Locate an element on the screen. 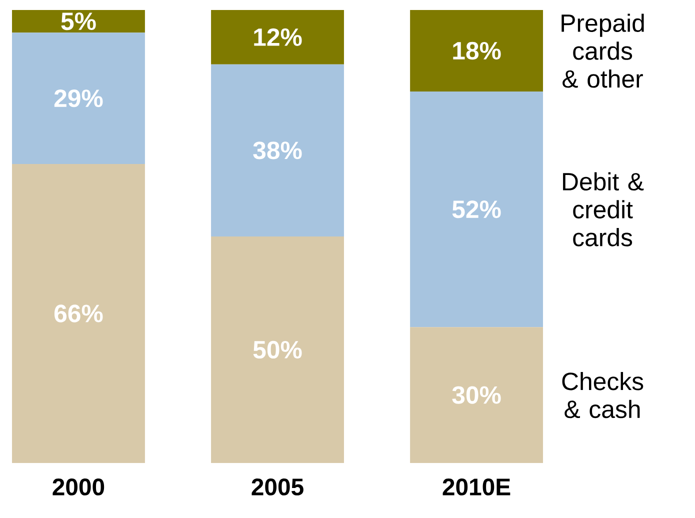 The height and width of the screenshot is (518, 695). data-label: 18% is located at coordinates (477, 51).